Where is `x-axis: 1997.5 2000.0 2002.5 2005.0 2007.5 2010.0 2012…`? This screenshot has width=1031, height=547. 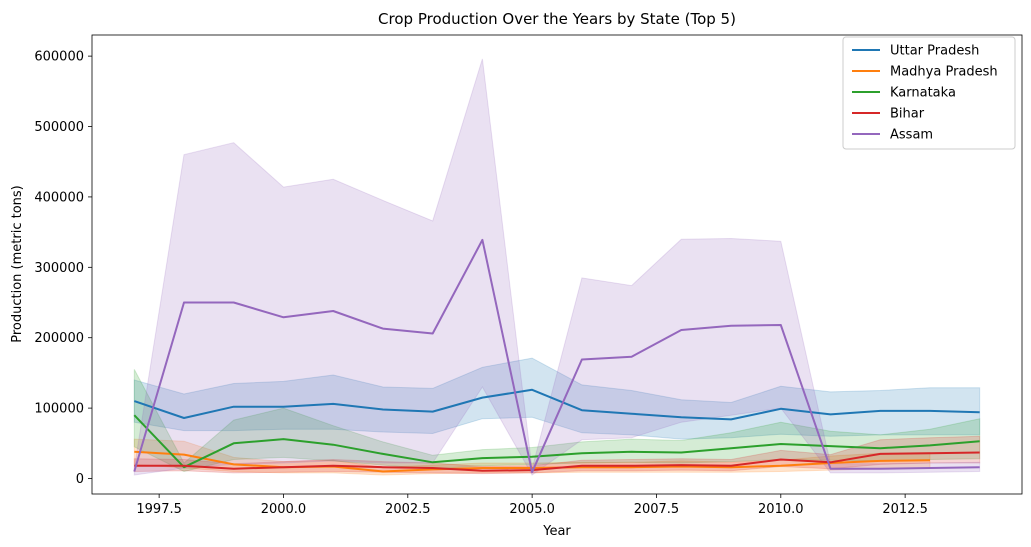 x-axis: 1997.5 2000.0 2002.5 2005.0 2007.5 2010.0 2012… is located at coordinates (532, 505).